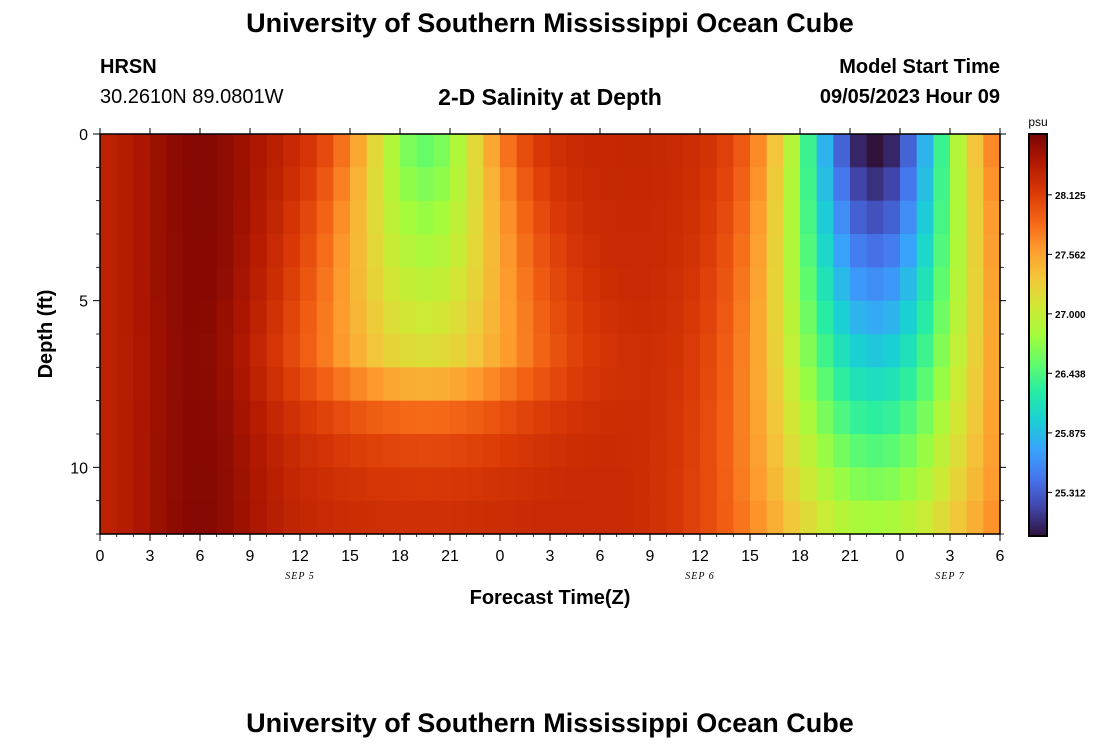 The width and height of the screenshot is (1100, 750). I want to click on x-tick-label: 21, so click(850, 556).